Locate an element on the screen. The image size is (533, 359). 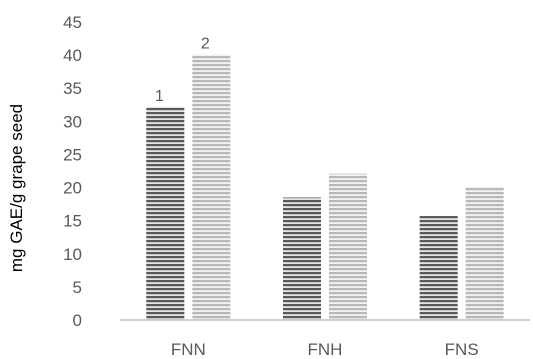
x-category-label: FNH is located at coordinates (325, 349).